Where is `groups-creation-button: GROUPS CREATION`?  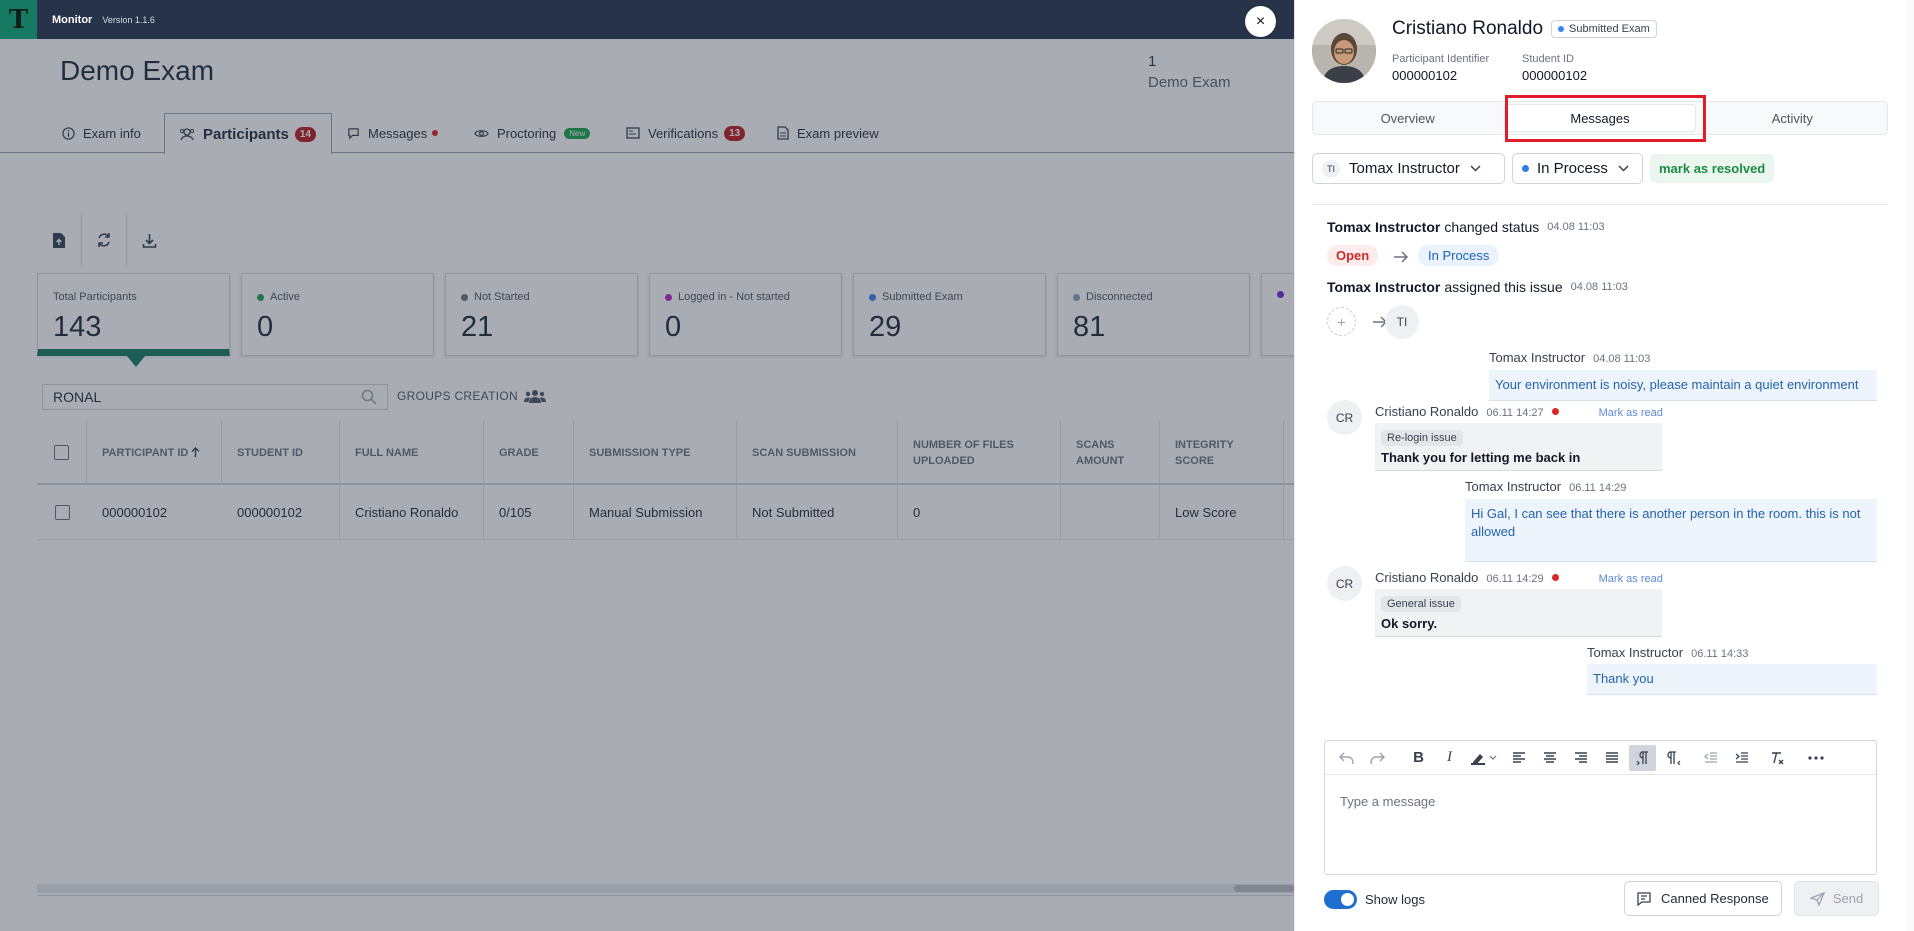
groups-creation-button: GROUPS CREATION is located at coordinates (471, 396).